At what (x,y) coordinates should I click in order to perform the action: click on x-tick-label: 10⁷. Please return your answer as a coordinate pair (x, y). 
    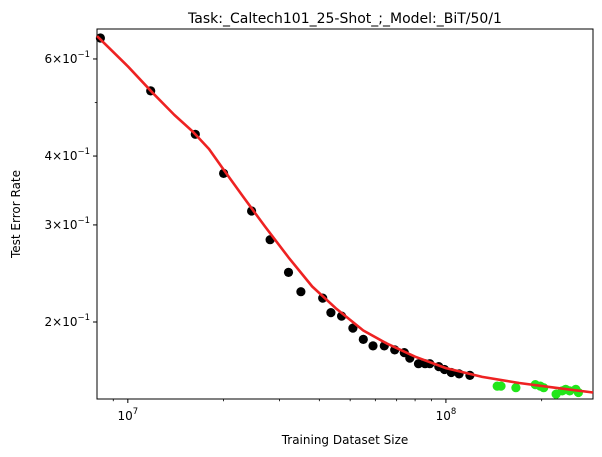
    Looking at the image, I should click on (127, 415).